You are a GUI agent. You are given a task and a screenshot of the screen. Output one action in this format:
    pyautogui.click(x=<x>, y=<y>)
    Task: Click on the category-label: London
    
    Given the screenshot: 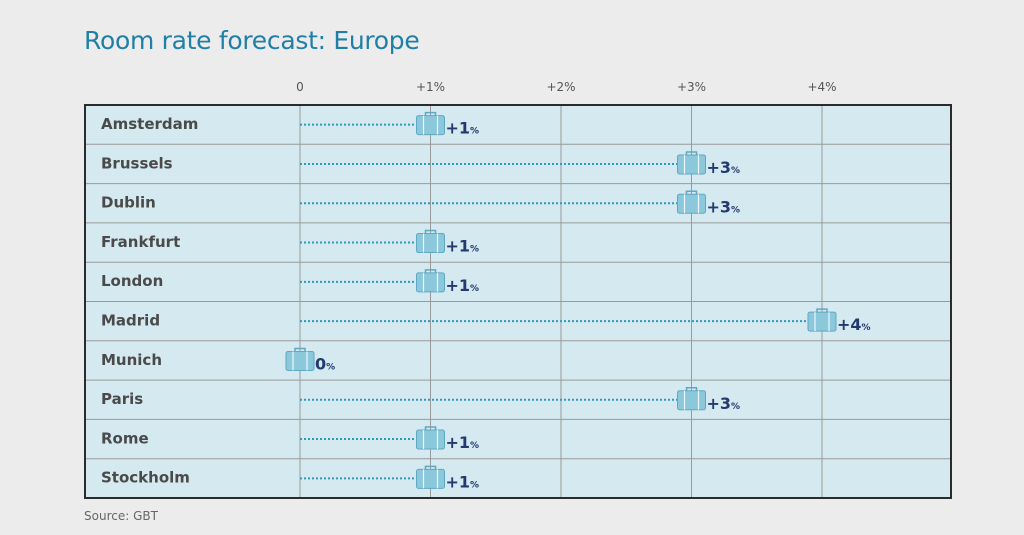 What is the action you would take?
    pyautogui.click(x=132, y=281)
    